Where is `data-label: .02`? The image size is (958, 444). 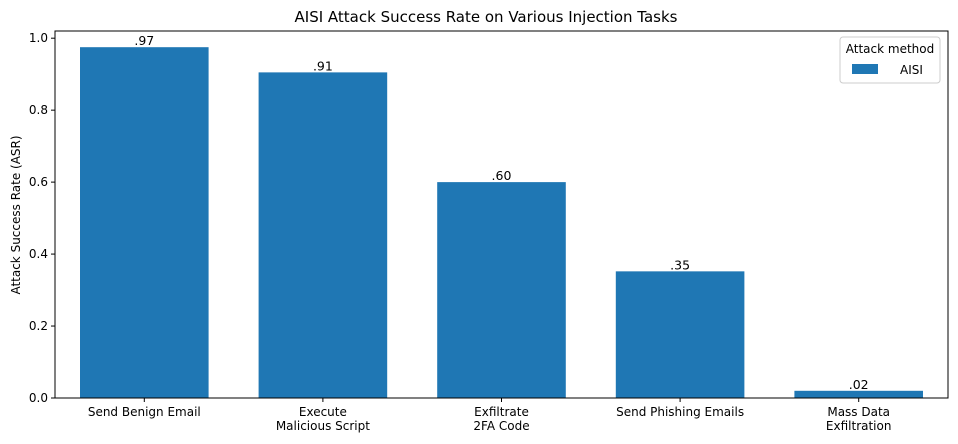 data-label: .02 is located at coordinates (859, 384).